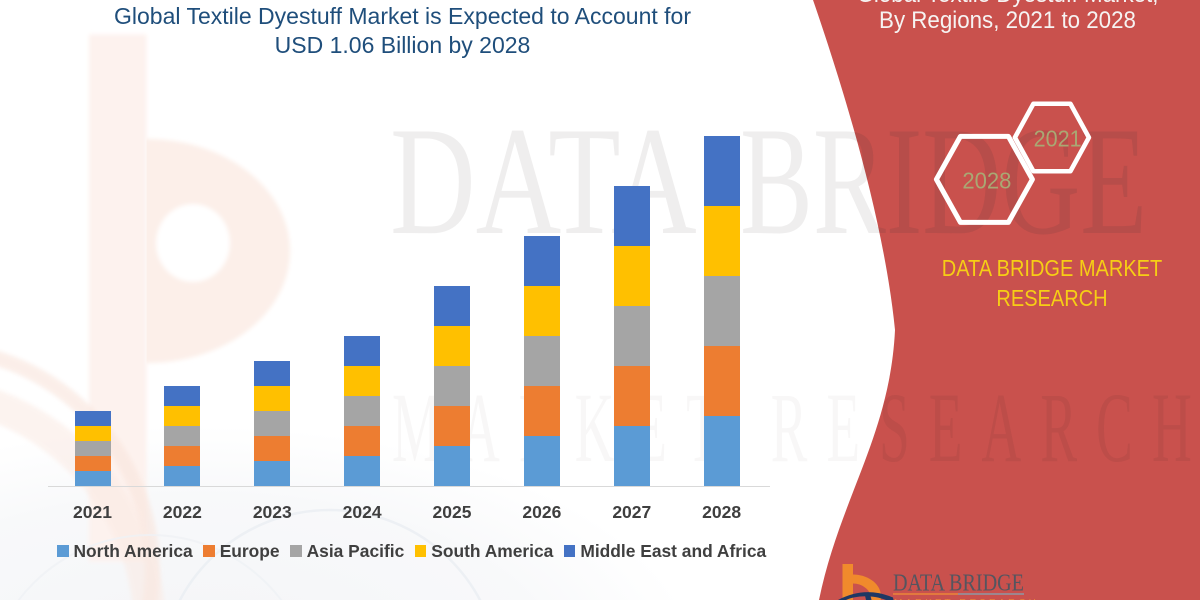 Image resolution: width=1200 pixels, height=600 pixels. I want to click on svg-text: BRIDGE, so click(943, 181).